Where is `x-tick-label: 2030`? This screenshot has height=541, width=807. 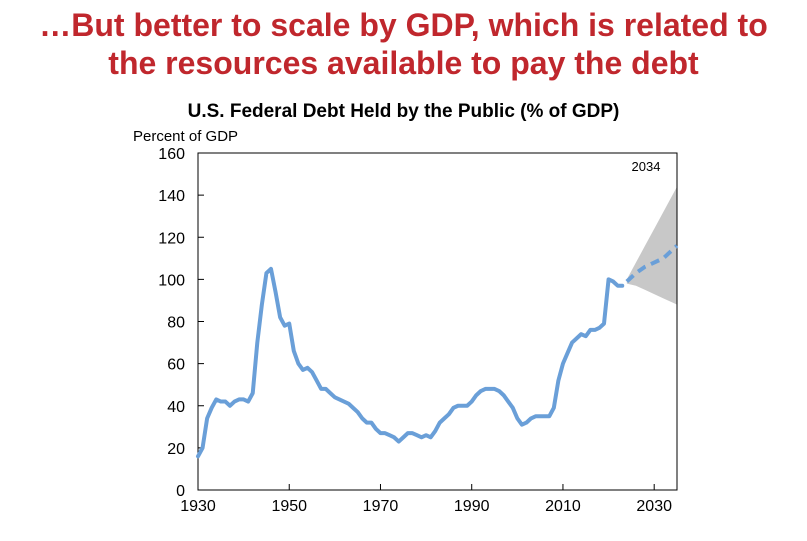
x-tick-label: 2030 is located at coordinates (654, 506).